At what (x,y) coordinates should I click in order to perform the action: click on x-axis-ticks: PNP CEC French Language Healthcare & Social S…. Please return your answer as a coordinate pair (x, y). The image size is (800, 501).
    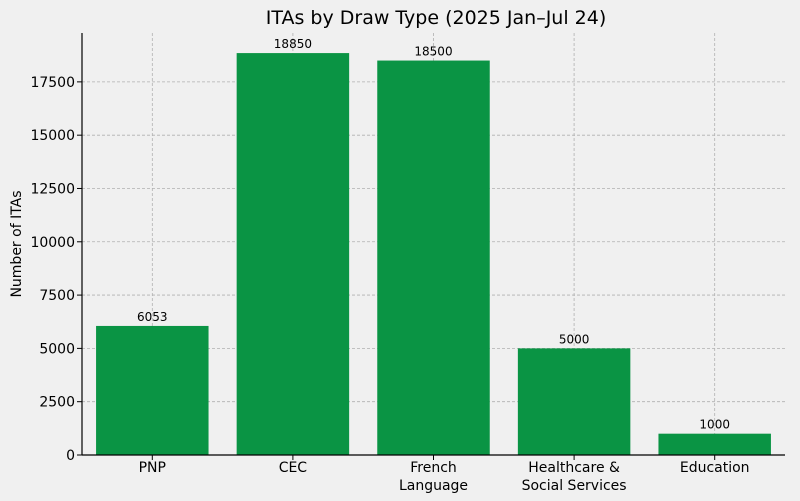
    Looking at the image, I should click on (444, 474).